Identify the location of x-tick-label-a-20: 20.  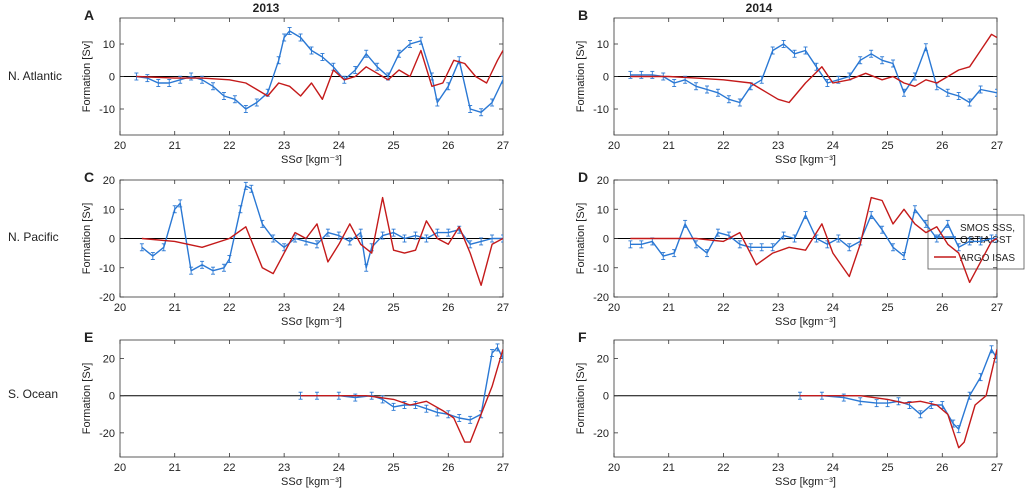
(120, 146).